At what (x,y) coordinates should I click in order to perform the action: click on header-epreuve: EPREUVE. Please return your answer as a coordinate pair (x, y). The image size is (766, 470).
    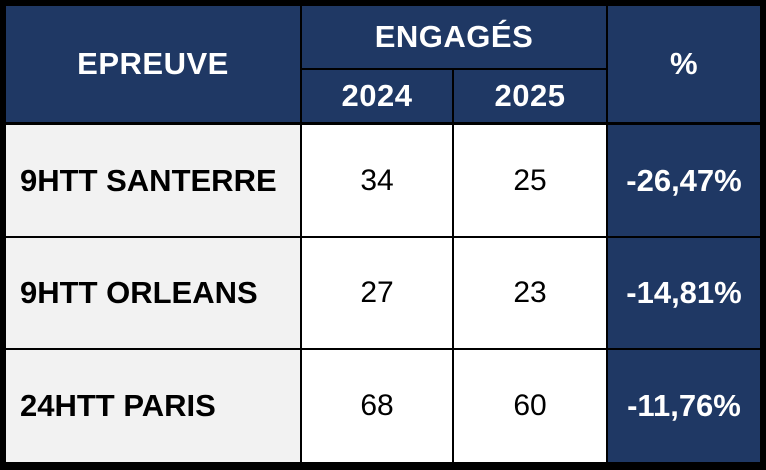
    Looking at the image, I should click on (153, 64).